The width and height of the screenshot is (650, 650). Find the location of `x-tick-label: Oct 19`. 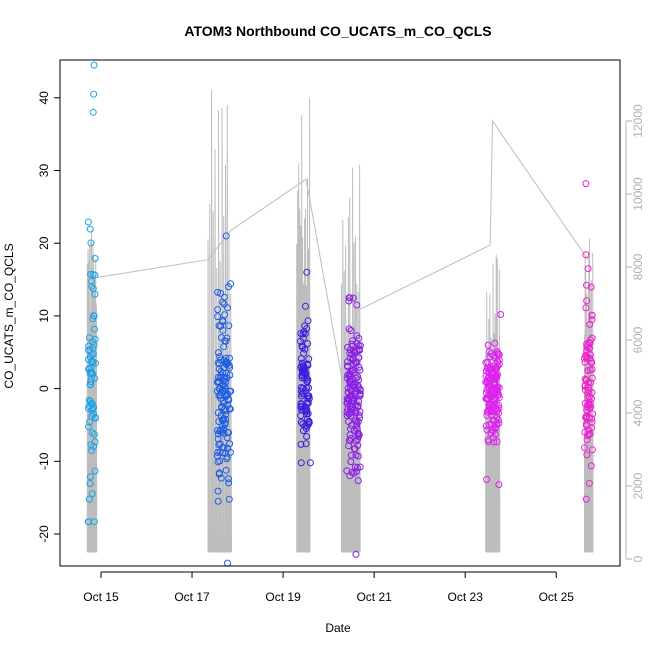

x-tick-label: Oct 19 is located at coordinates (283, 597).